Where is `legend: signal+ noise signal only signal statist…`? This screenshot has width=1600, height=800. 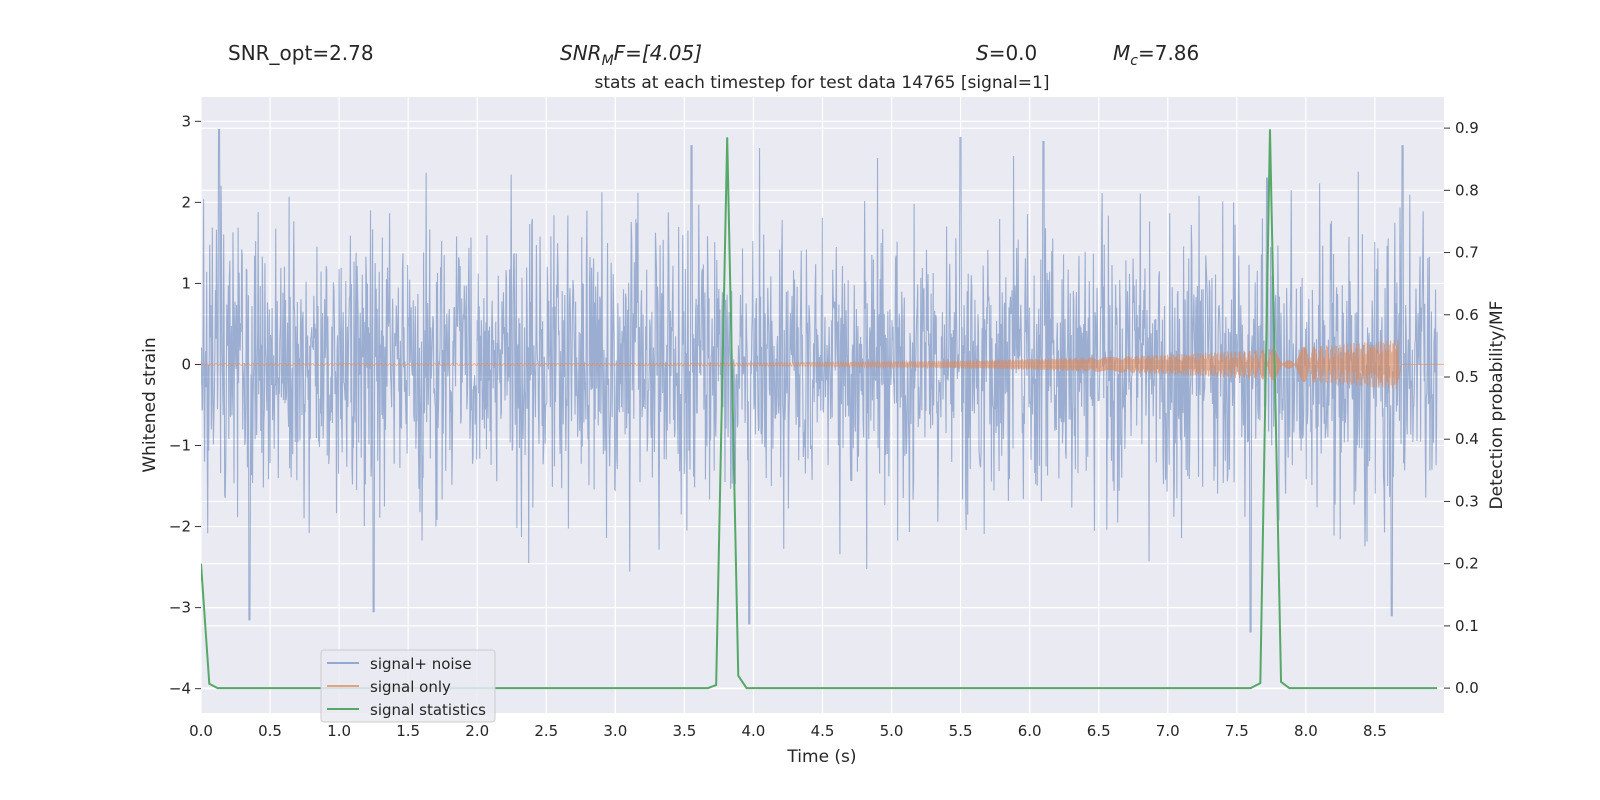
legend: signal+ noise signal only signal statist… is located at coordinates (408, 686).